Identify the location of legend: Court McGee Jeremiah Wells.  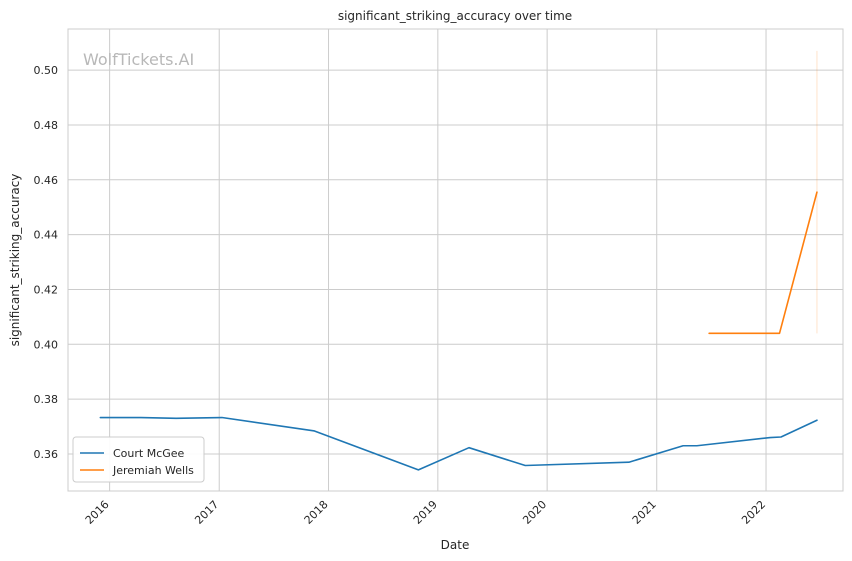
(138, 459).